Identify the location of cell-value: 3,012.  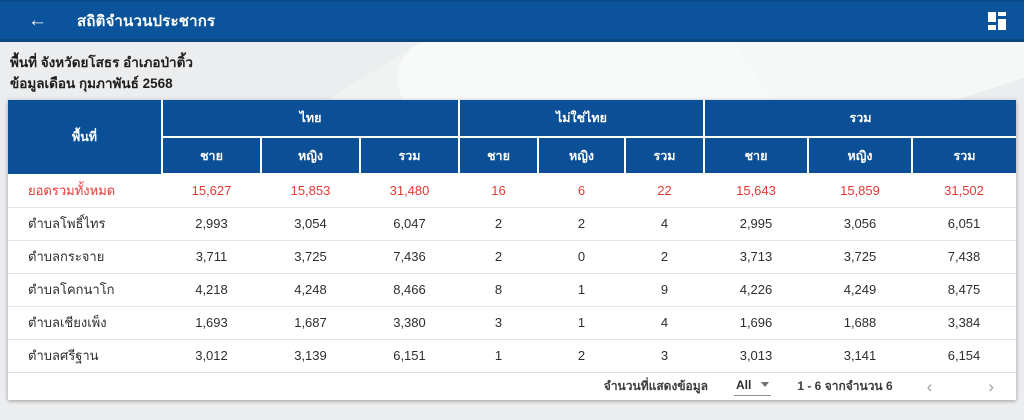
(211, 355).